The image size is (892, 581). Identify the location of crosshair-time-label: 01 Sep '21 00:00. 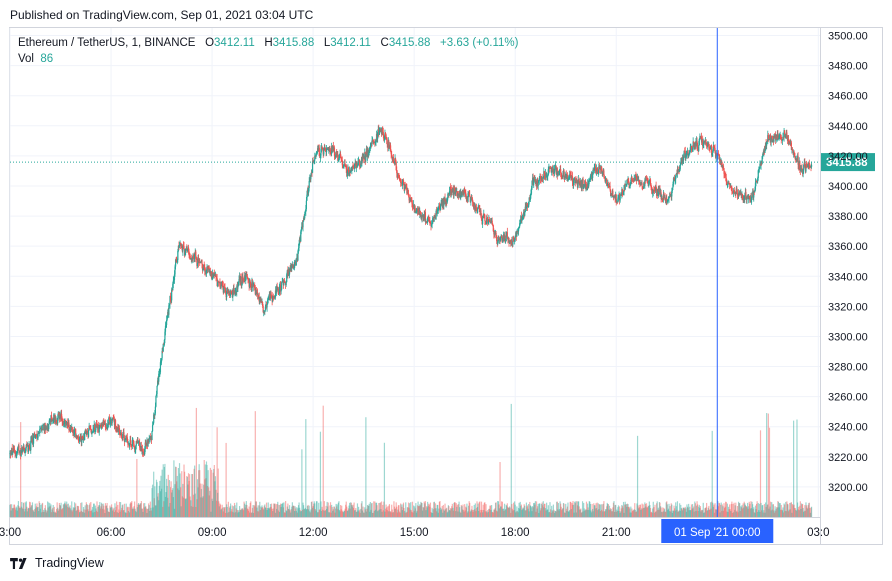
(717, 533).